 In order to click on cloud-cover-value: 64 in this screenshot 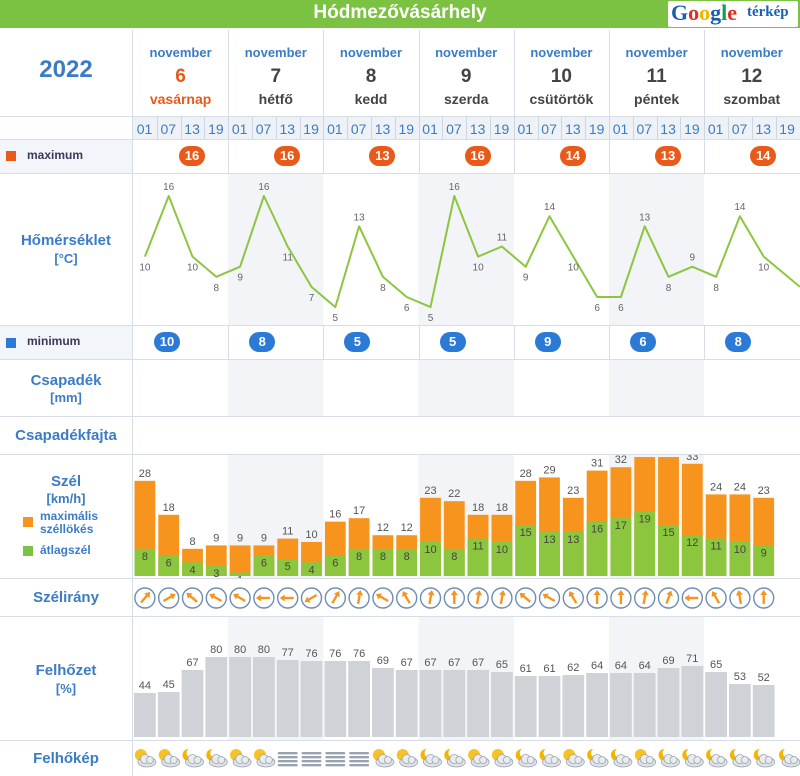, I will do `click(597, 666)`.